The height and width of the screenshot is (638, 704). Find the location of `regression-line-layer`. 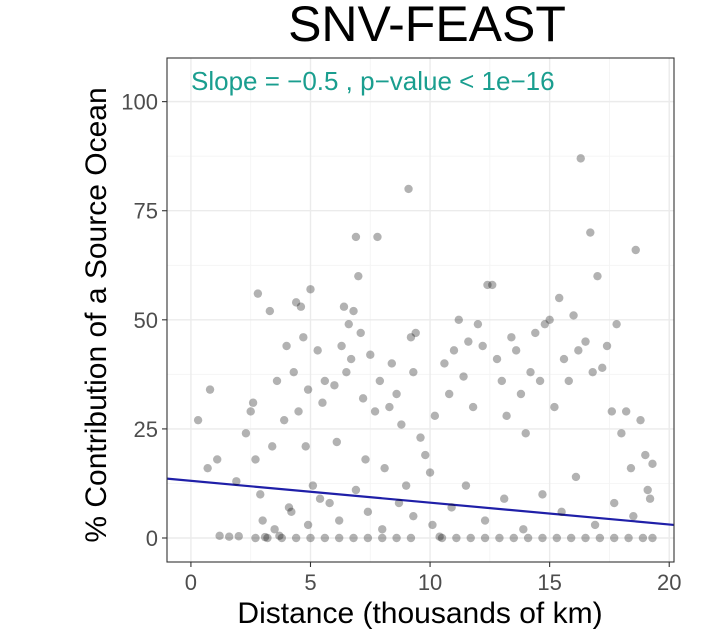

regression-line-layer is located at coordinates (420, 502).